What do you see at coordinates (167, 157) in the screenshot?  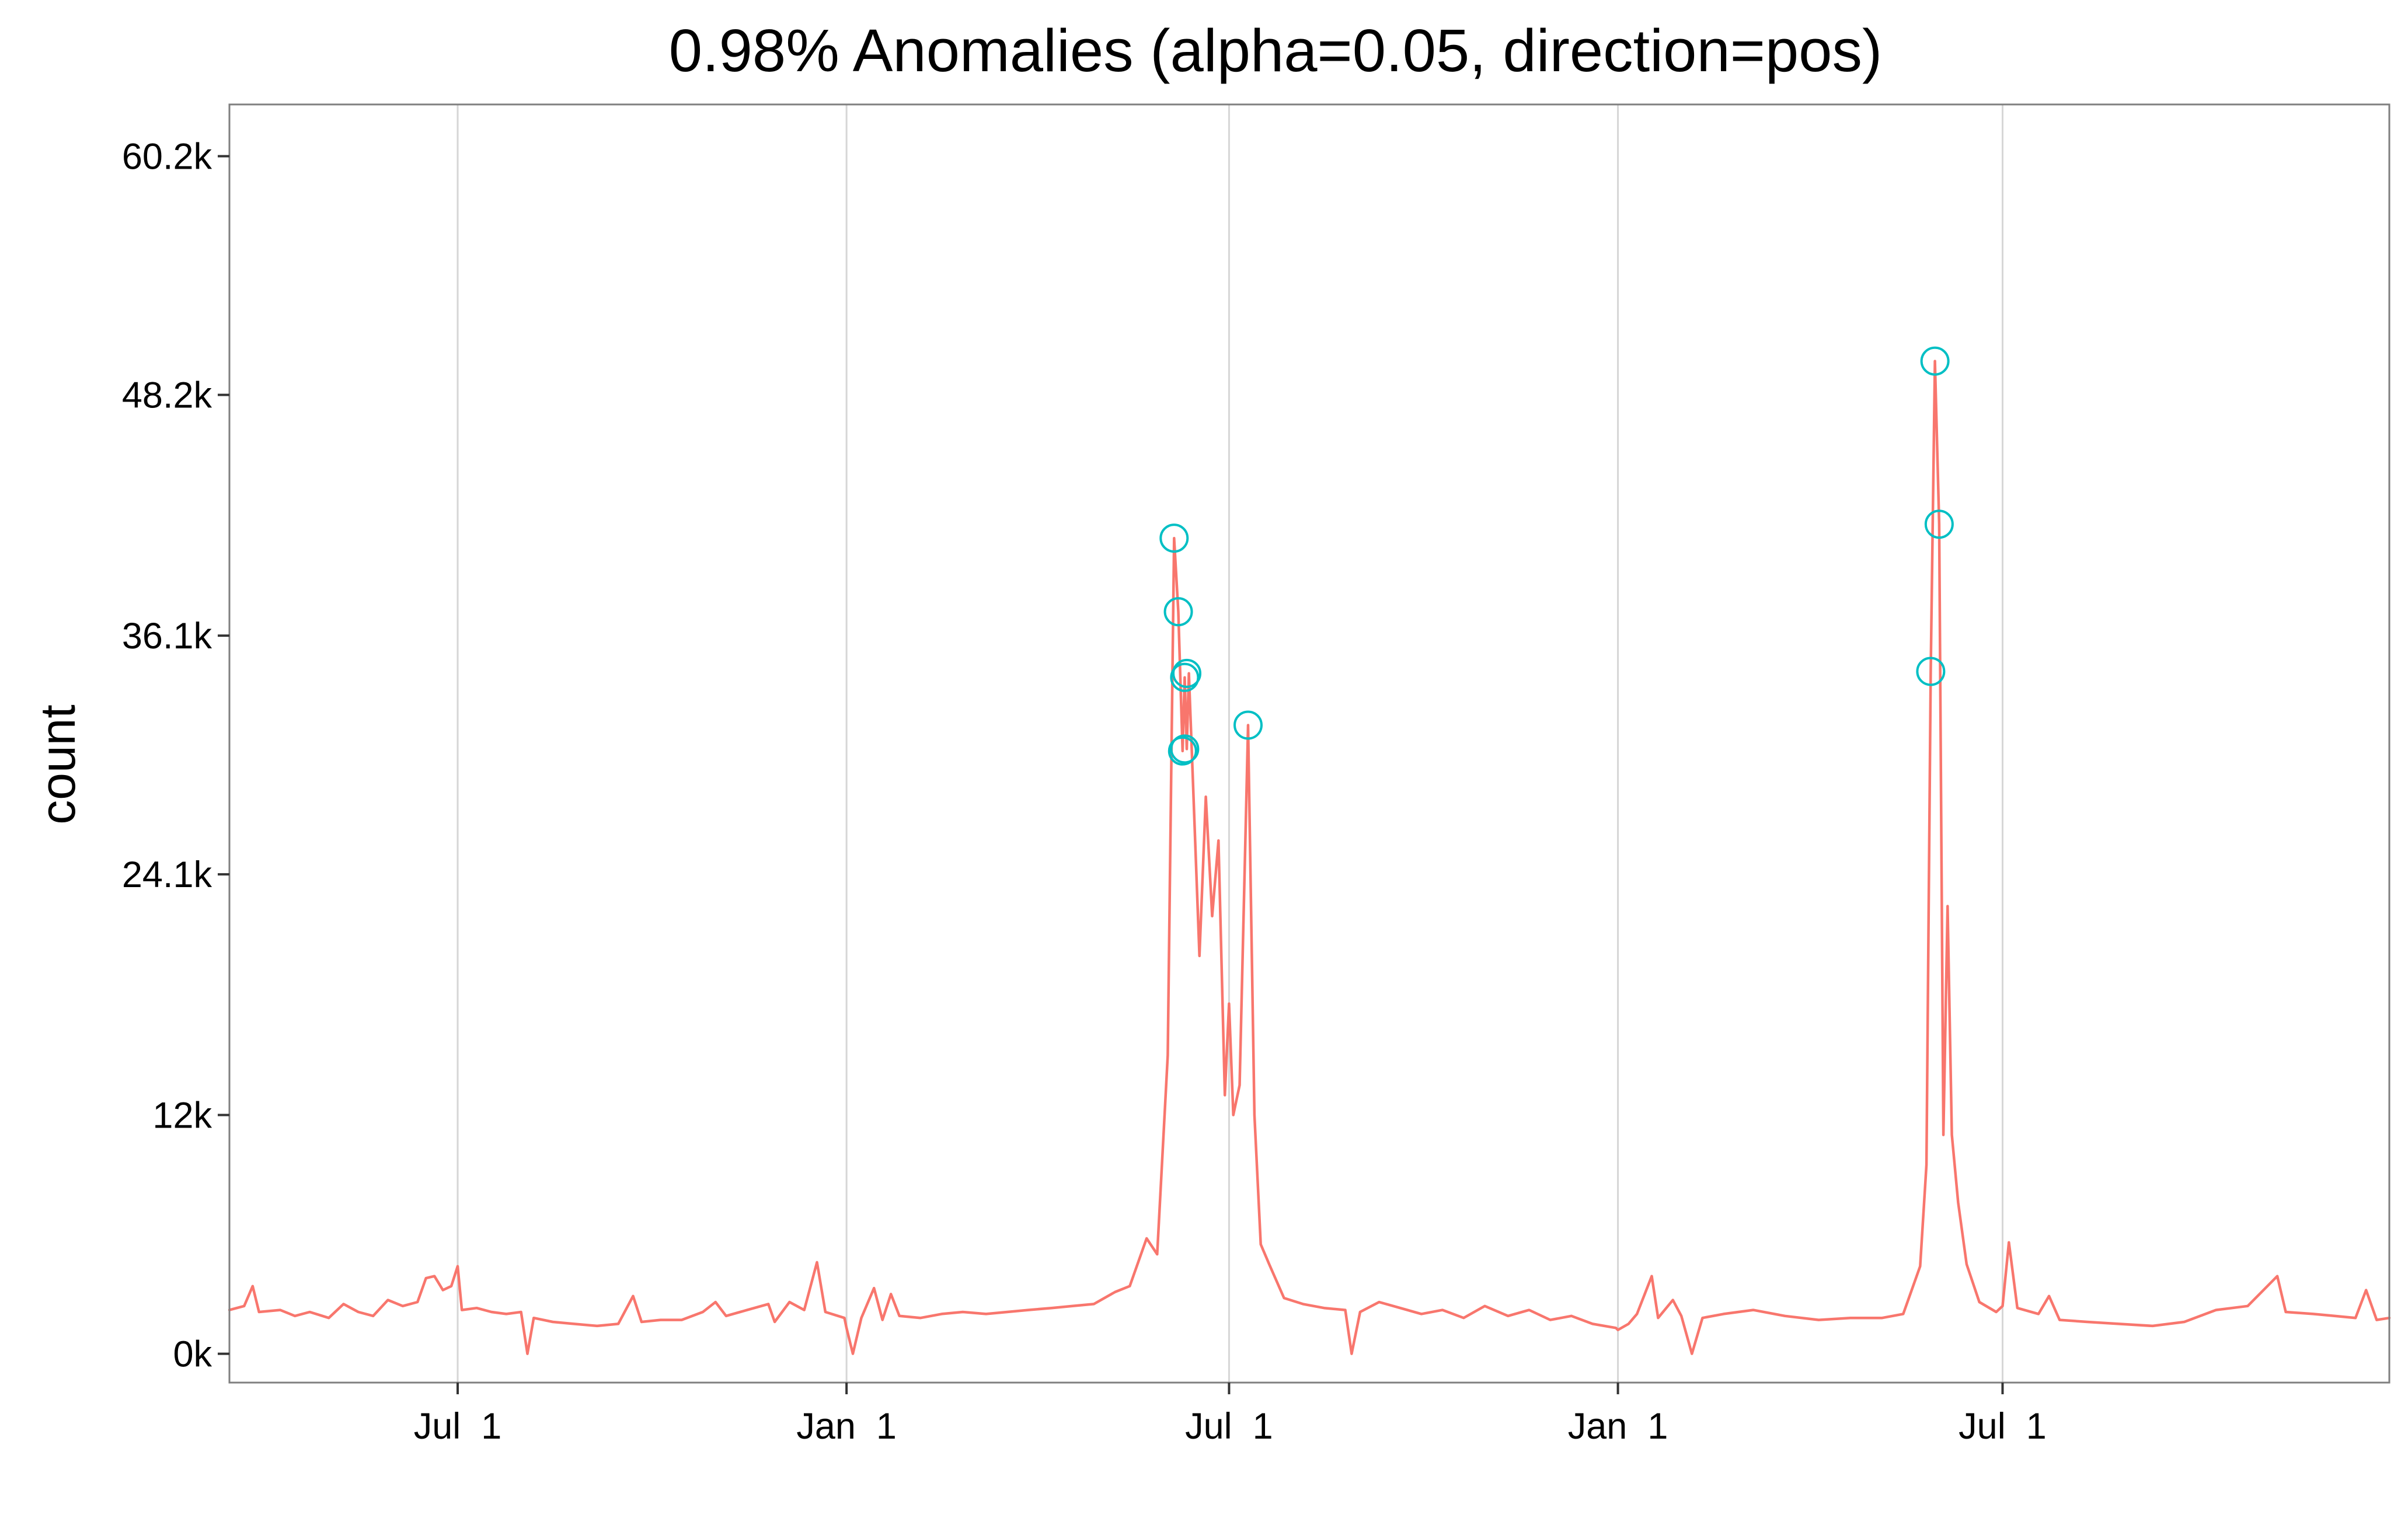 I see `y-tick-label: 60.2k` at bounding box center [167, 157].